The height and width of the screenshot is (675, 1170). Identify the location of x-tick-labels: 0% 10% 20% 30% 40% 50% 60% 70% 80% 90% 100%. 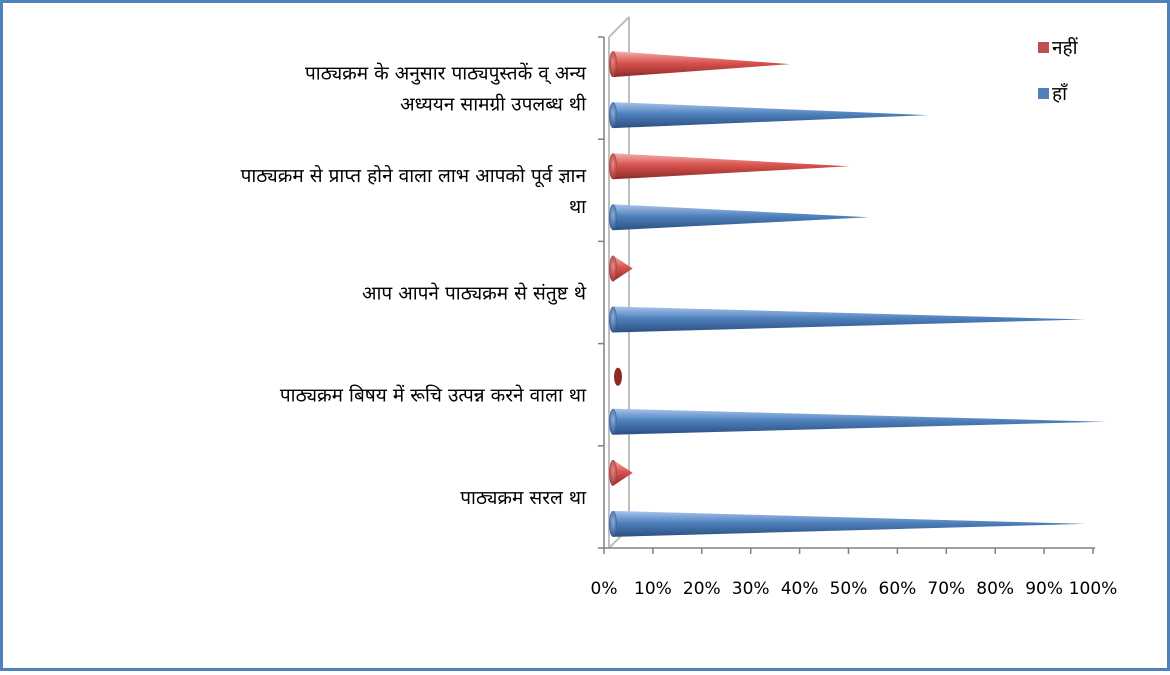
(854, 589).